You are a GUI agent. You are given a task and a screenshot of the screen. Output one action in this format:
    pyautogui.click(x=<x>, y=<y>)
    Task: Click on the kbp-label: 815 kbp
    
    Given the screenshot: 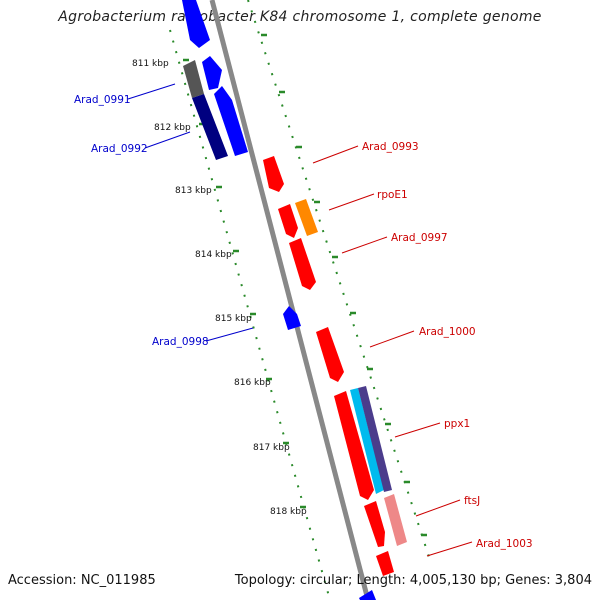 What is the action you would take?
    pyautogui.click(x=233, y=319)
    